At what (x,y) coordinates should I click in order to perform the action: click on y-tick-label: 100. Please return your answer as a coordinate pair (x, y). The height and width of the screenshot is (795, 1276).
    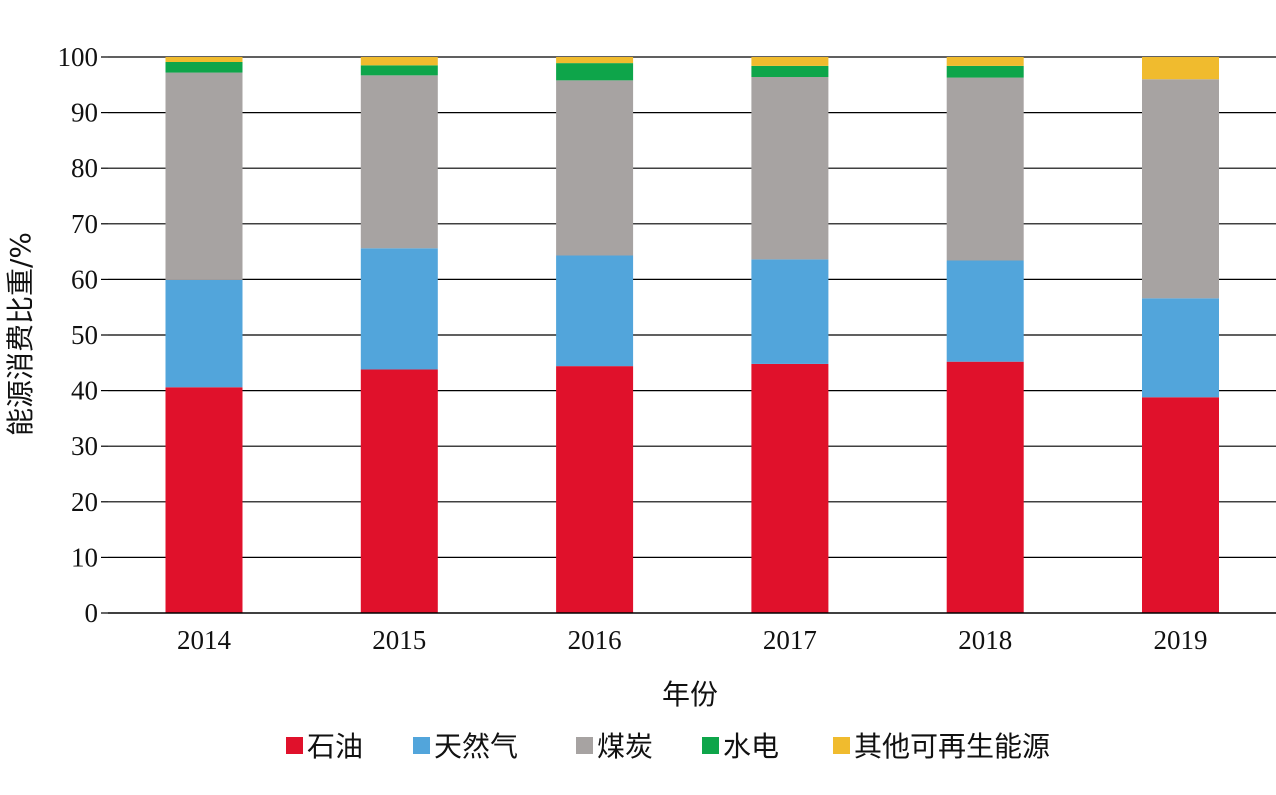
    Looking at the image, I should click on (78, 57).